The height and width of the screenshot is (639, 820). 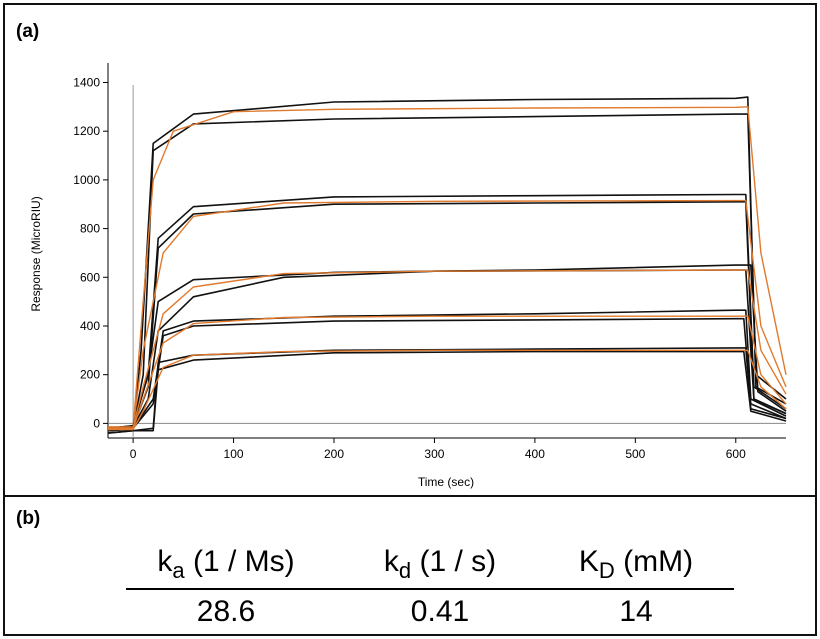 I want to click on y-tick-label: 1000, so click(x=86, y=180).